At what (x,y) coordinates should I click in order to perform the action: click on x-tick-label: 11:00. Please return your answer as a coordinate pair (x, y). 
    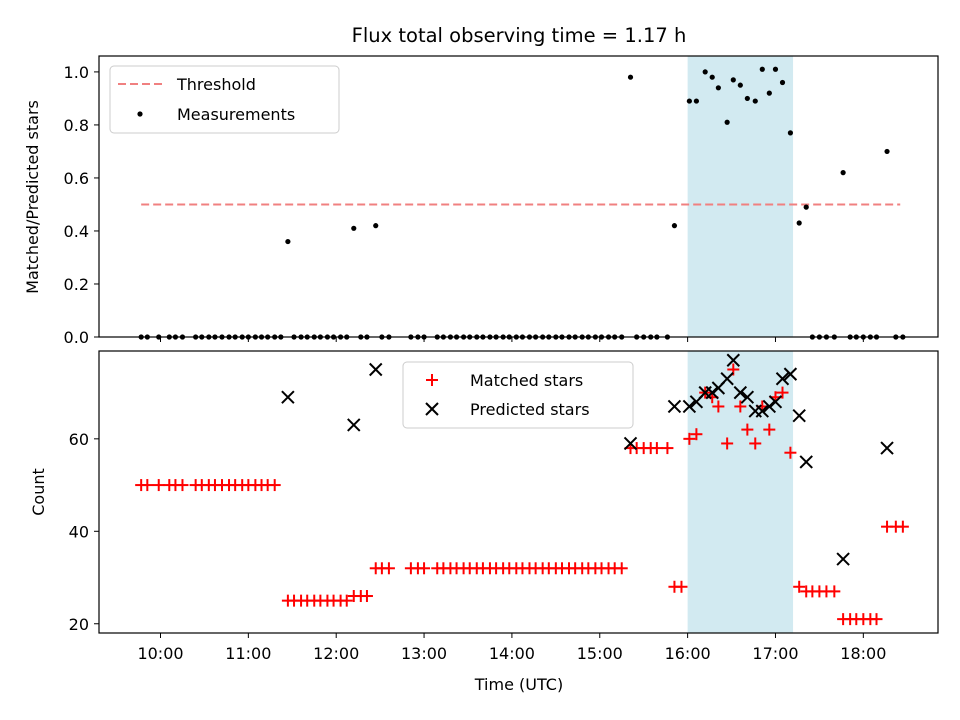
    Looking at the image, I should click on (248, 653).